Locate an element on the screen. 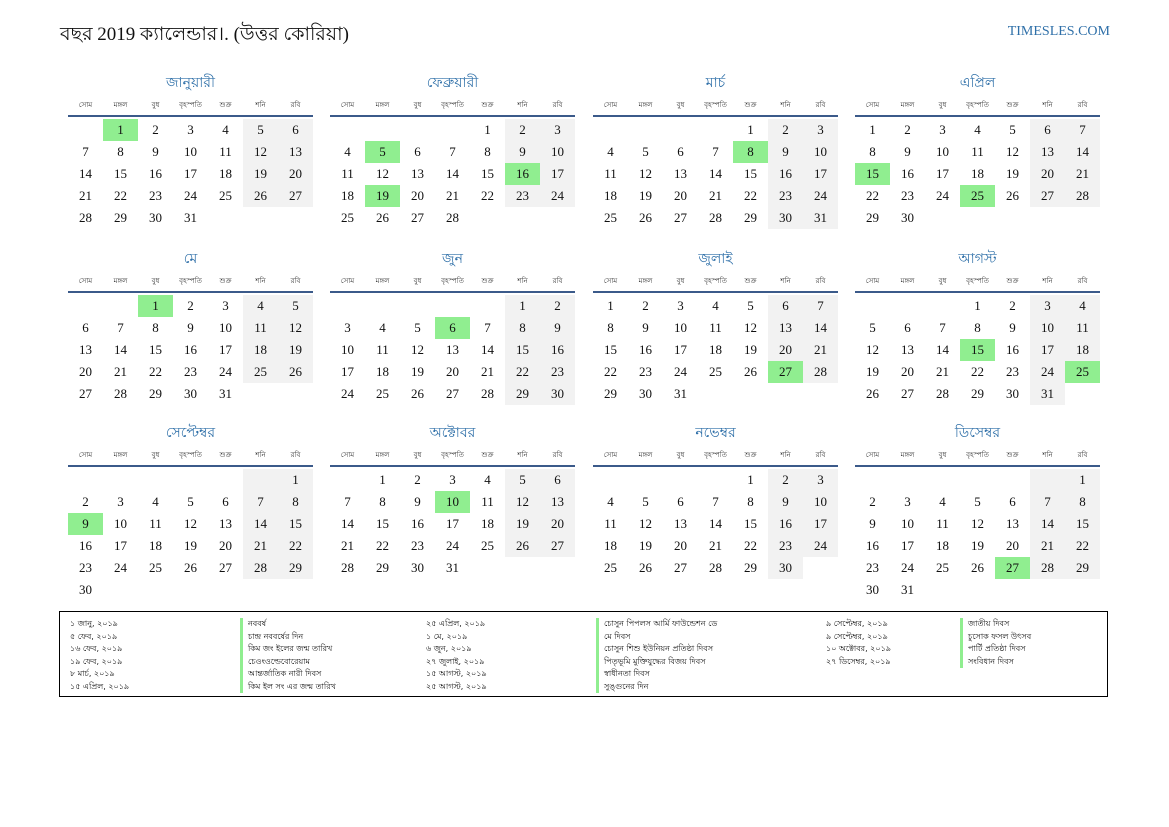 This screenshot has width=1169, height=827. day-cell: 31 is located at coordinates (907, 589).